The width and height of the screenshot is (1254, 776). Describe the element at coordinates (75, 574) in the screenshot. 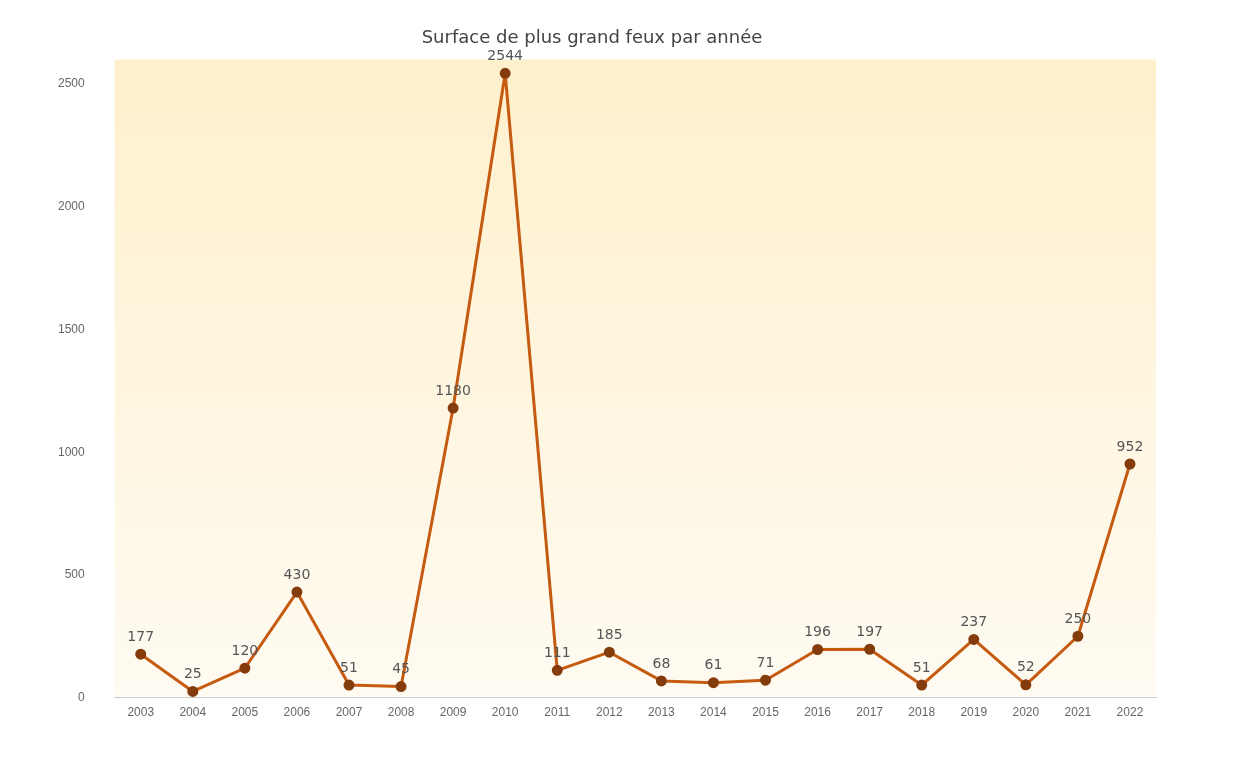

I see `y-tick-label: 500` at that location.